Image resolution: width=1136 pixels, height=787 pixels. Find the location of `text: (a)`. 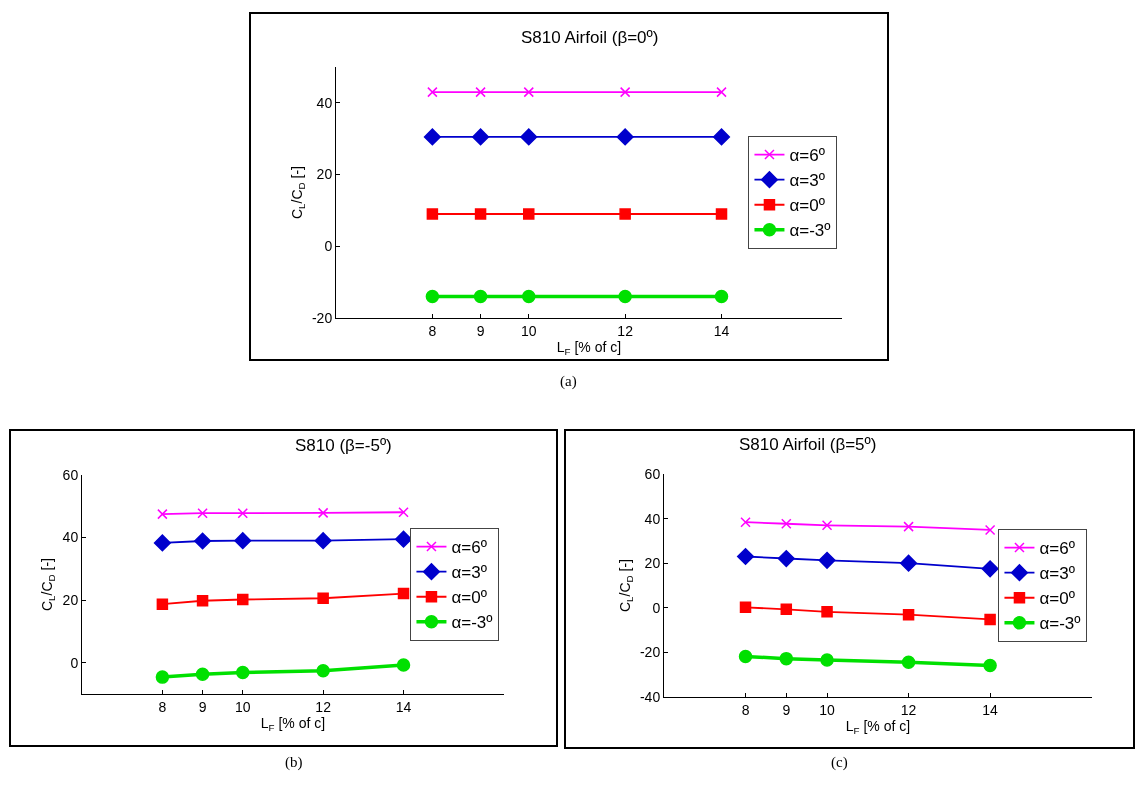

text: (a) is located at coordinates (568, 381).